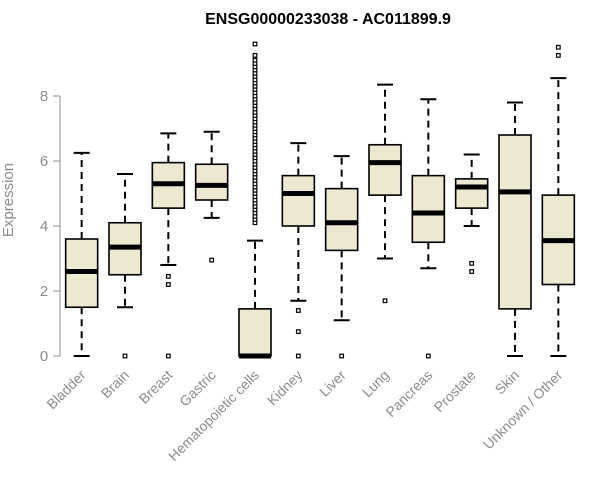  What do you see at coordinates (44, 291) in the screenshot?
I see `y-tick-label: 2` at bounding box center [44, 291].